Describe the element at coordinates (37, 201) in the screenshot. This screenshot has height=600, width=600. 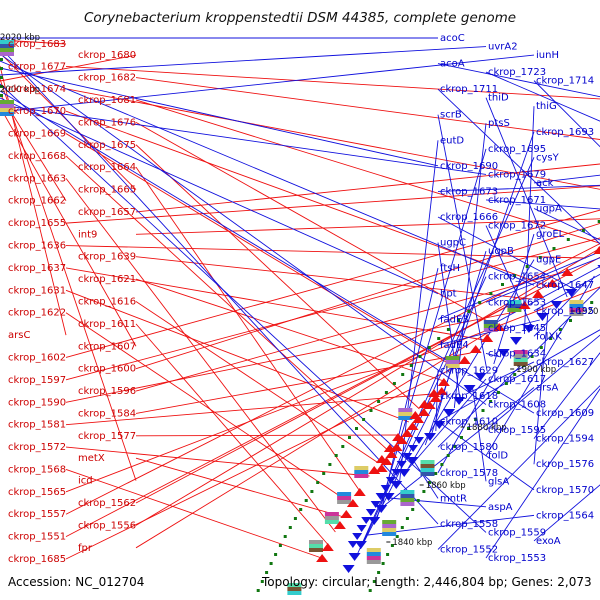
I see `left-gene-label: ckrop_1662` at that location.